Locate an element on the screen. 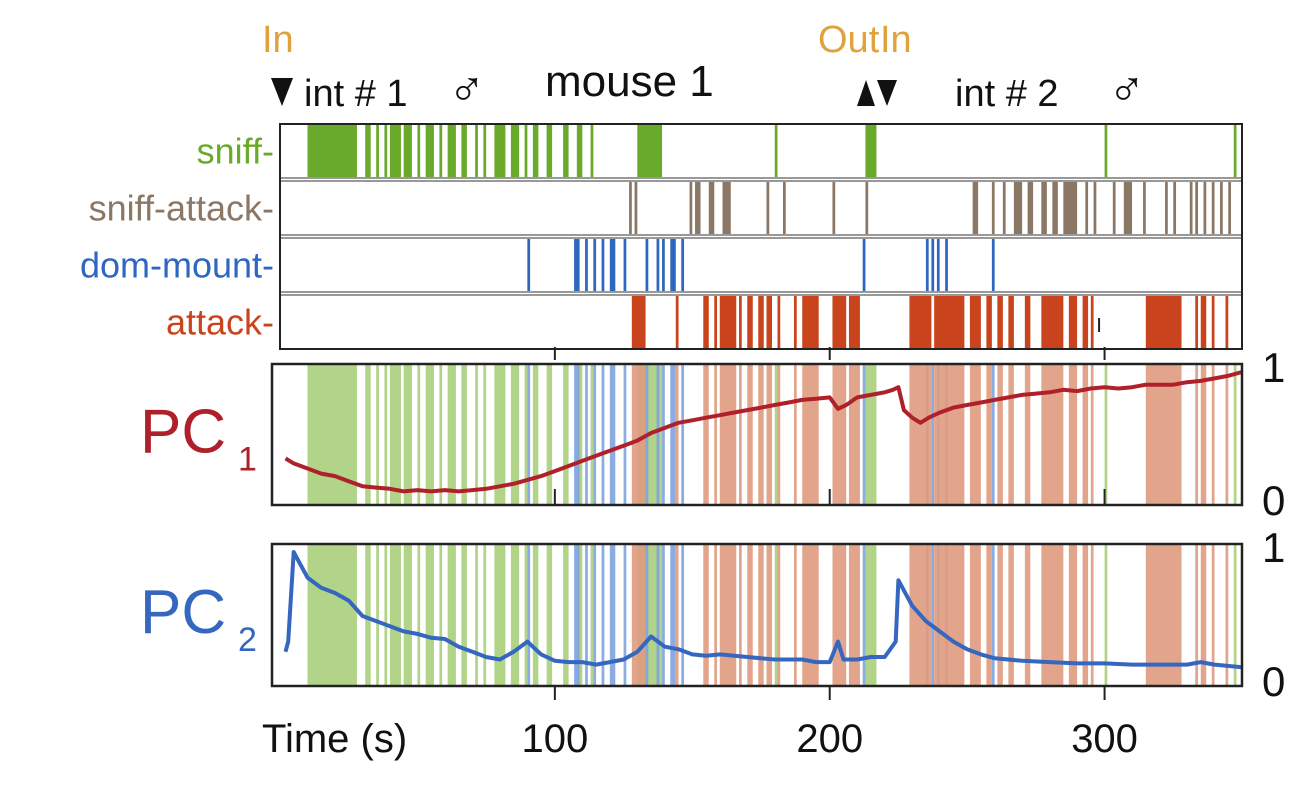 Image resolution: width=1316 pixels, height=805 pixels. behavior-label: attack- is located at coordinates (220, 322).